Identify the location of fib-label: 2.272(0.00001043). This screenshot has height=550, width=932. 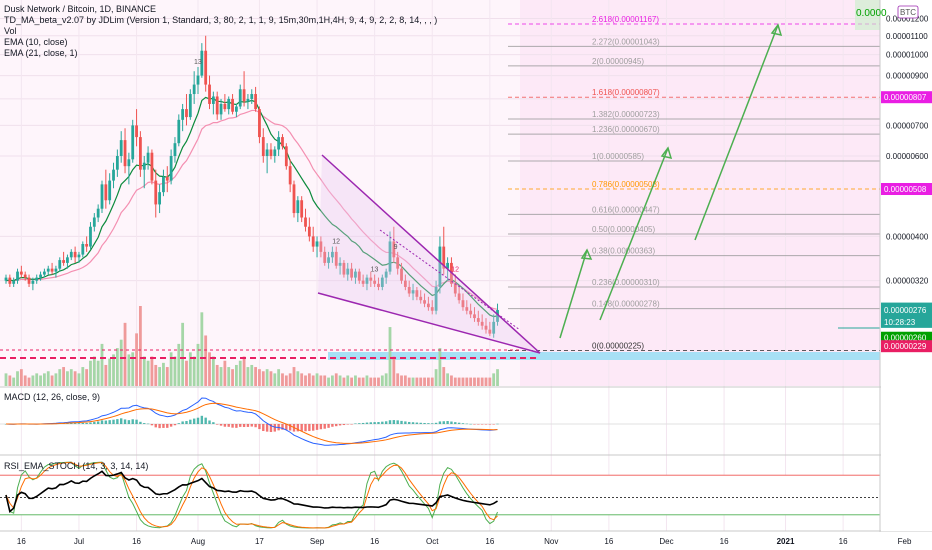
(626, 41).